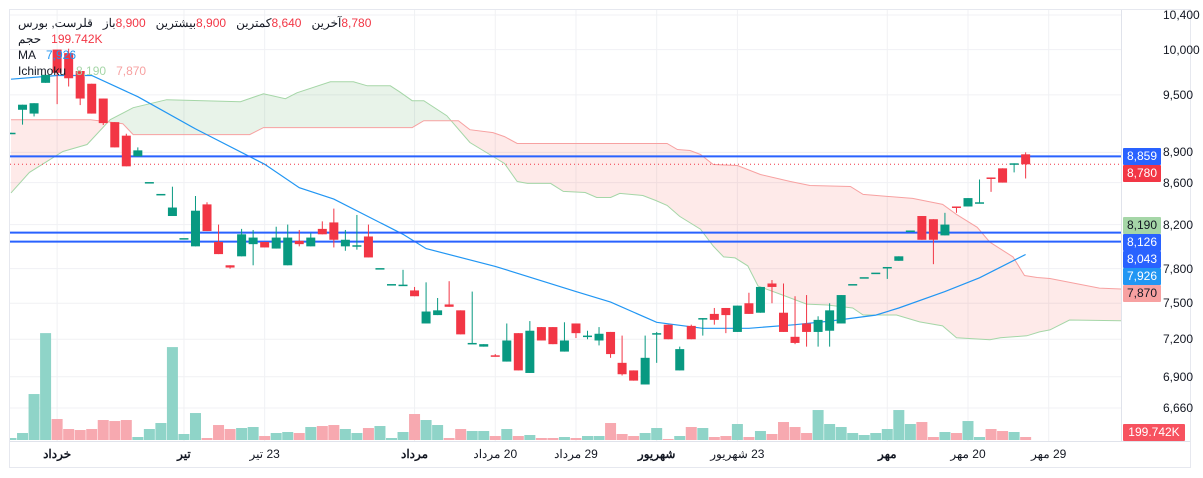 The image size is (1203, 478). What do you see at coordinates (887, 454) in the screenshot?
I see `time-axis-label: مهر` at bounding box center [887, 454].